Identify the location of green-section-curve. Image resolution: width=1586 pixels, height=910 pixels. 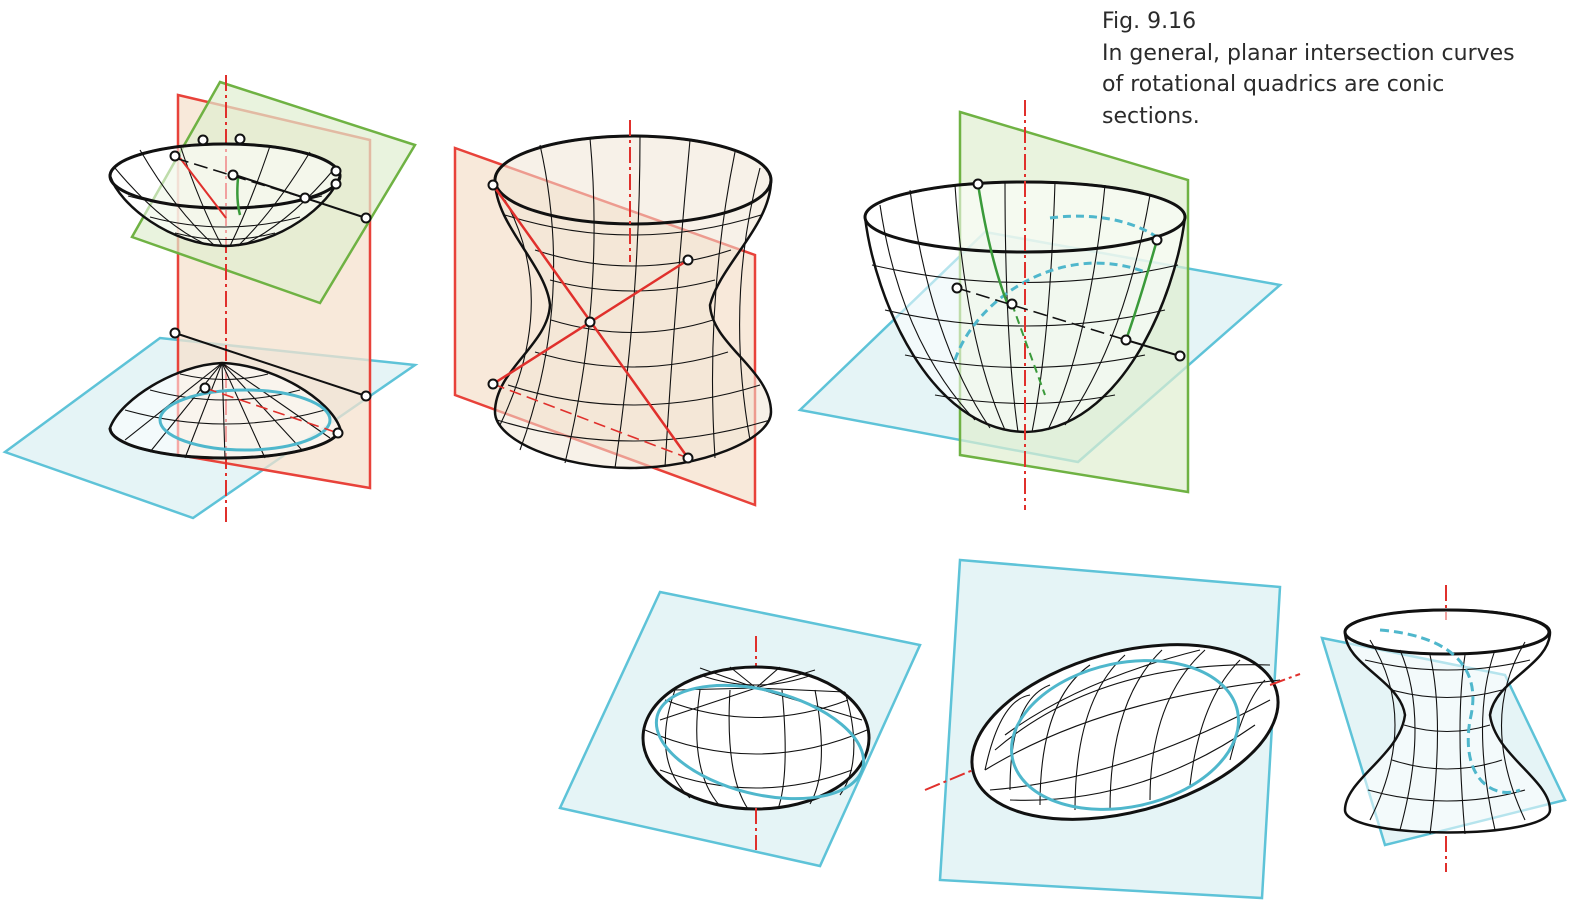
(239, 196).